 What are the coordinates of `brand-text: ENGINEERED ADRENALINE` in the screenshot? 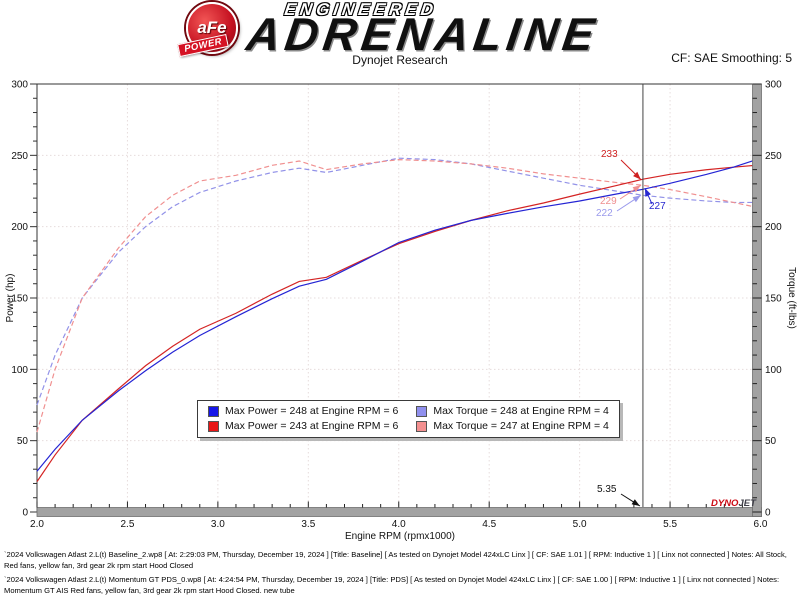 It's located at (423, 30).